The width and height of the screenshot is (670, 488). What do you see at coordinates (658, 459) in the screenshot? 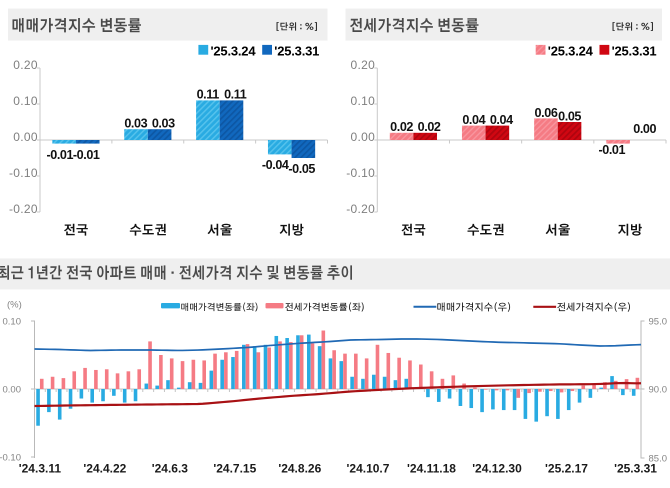
I see `svg-text: 85.0` at bounding box center [658, 459].